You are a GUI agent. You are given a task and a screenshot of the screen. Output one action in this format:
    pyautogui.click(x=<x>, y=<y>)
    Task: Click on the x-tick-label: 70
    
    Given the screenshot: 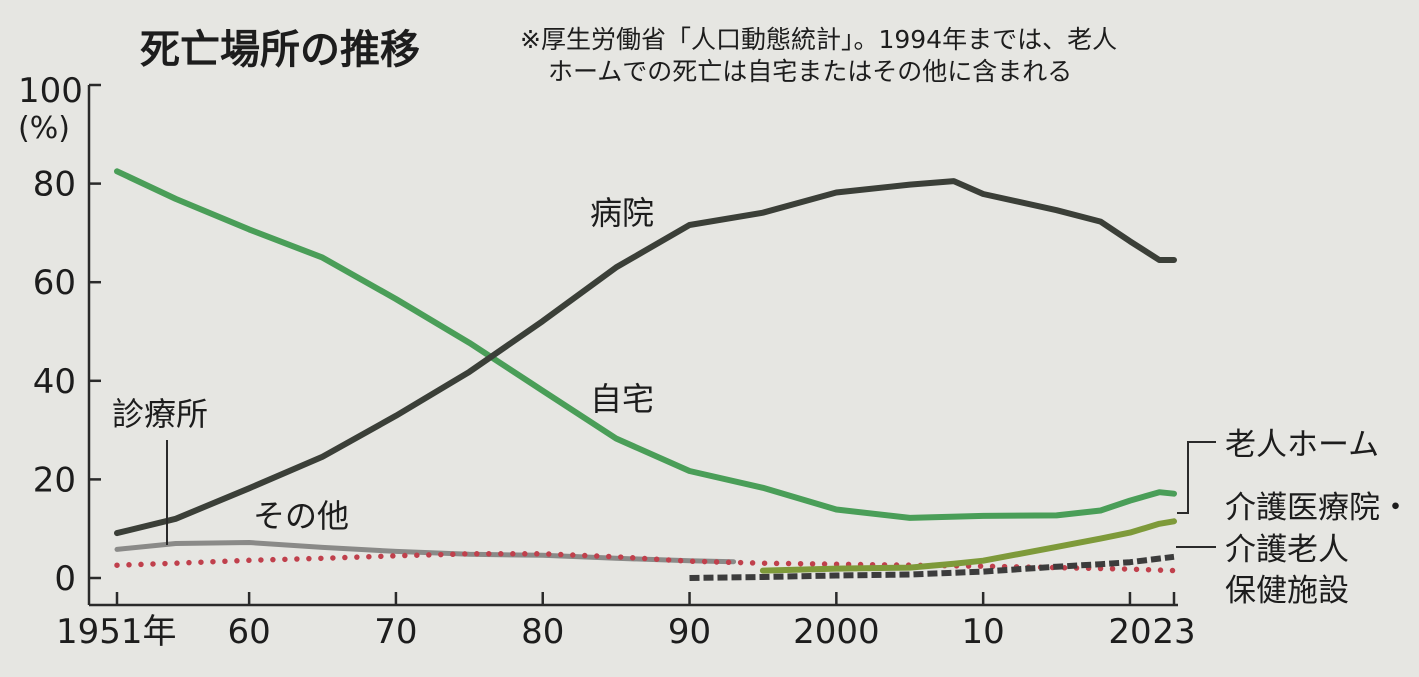 What is the action you would take?
    pyautogui.click(x=395, y=632)
    